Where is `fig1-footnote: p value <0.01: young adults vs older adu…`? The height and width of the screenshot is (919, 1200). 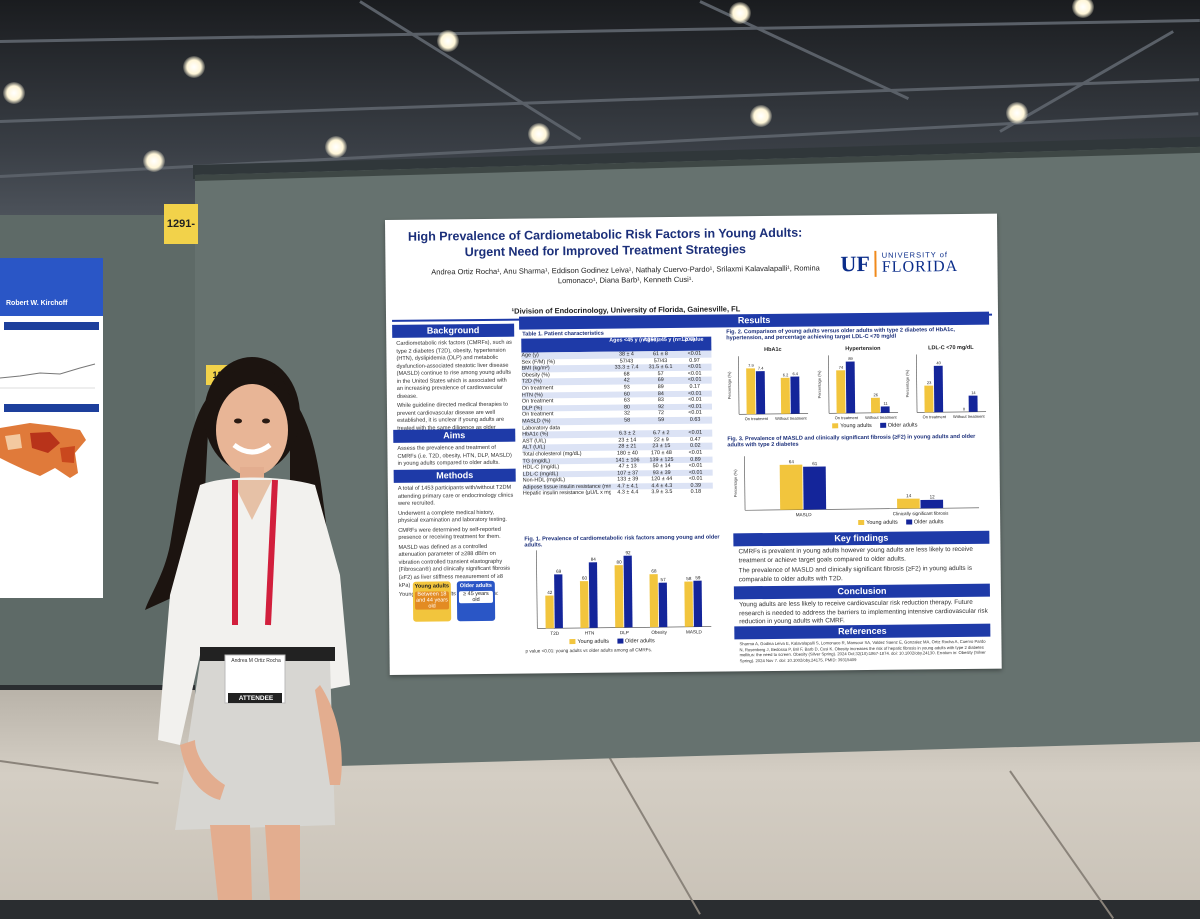 fig1-footnote: p value <0.01: young adults vs older adu… is located at coordinates (625, 650).